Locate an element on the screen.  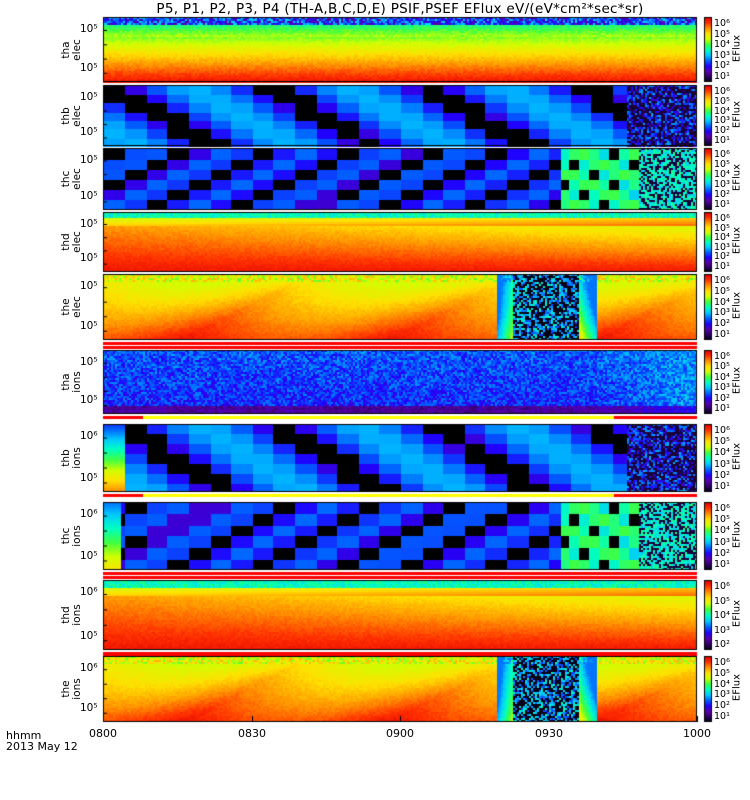
x-tick-0800: 0800 is located at coordinates (103, 733).